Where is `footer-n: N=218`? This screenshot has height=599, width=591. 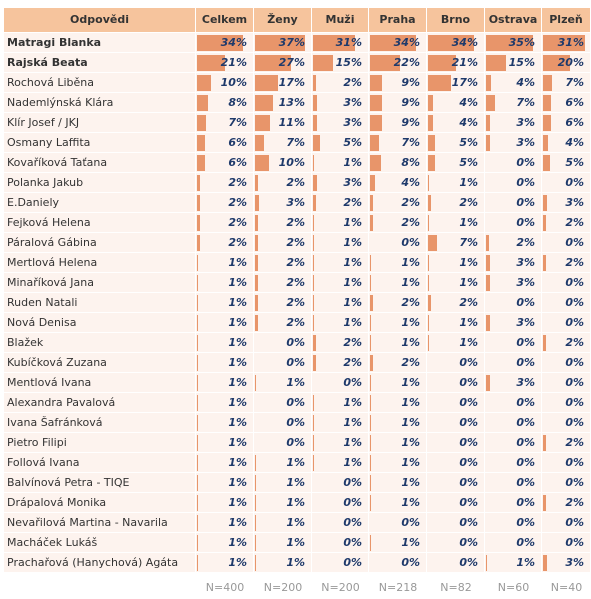
footer-n: N=218 is located at coordinates (398, 587).